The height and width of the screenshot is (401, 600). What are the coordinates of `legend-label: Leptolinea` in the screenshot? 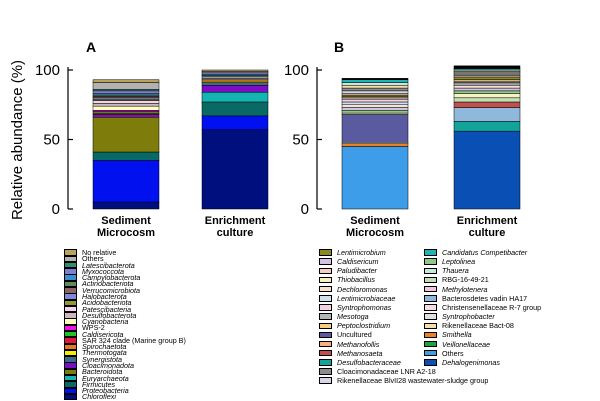 It's located at (459, 262).